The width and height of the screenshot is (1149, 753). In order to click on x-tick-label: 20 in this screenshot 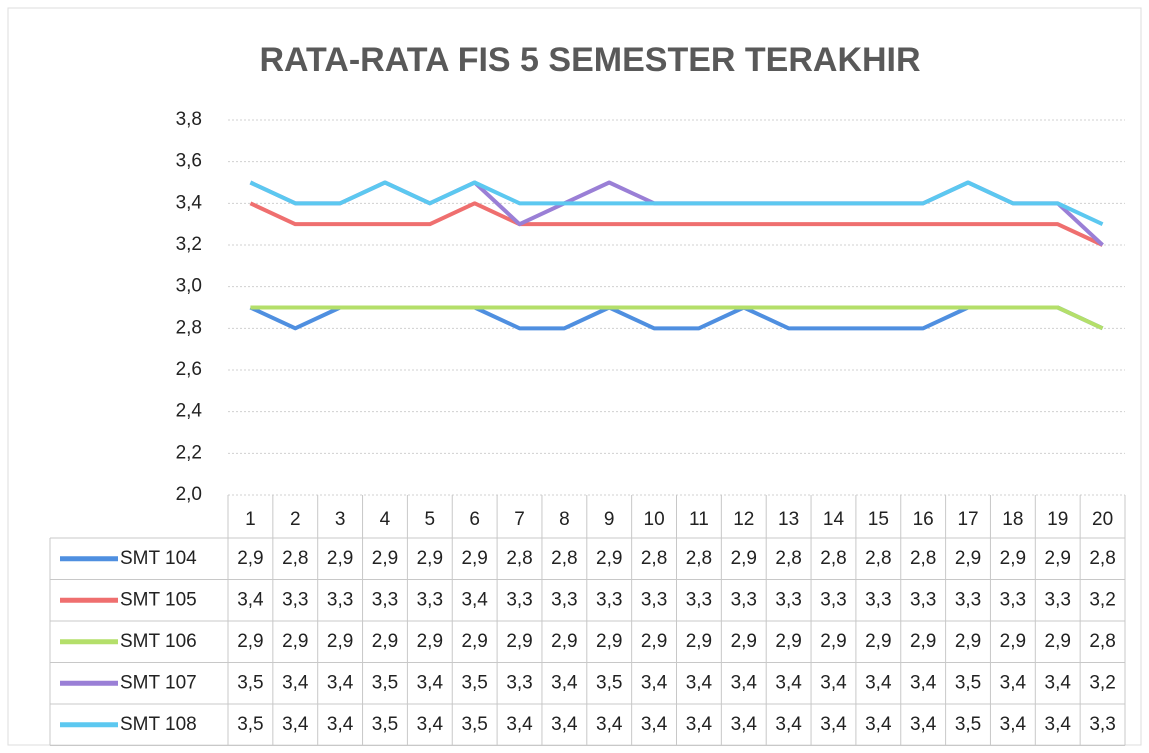, I will do `click(1102, 519)`.